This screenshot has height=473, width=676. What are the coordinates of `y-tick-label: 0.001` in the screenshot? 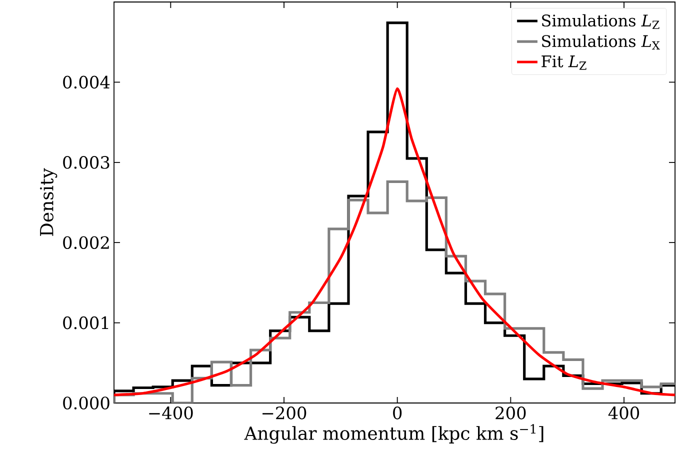 It's located at (85, 323).